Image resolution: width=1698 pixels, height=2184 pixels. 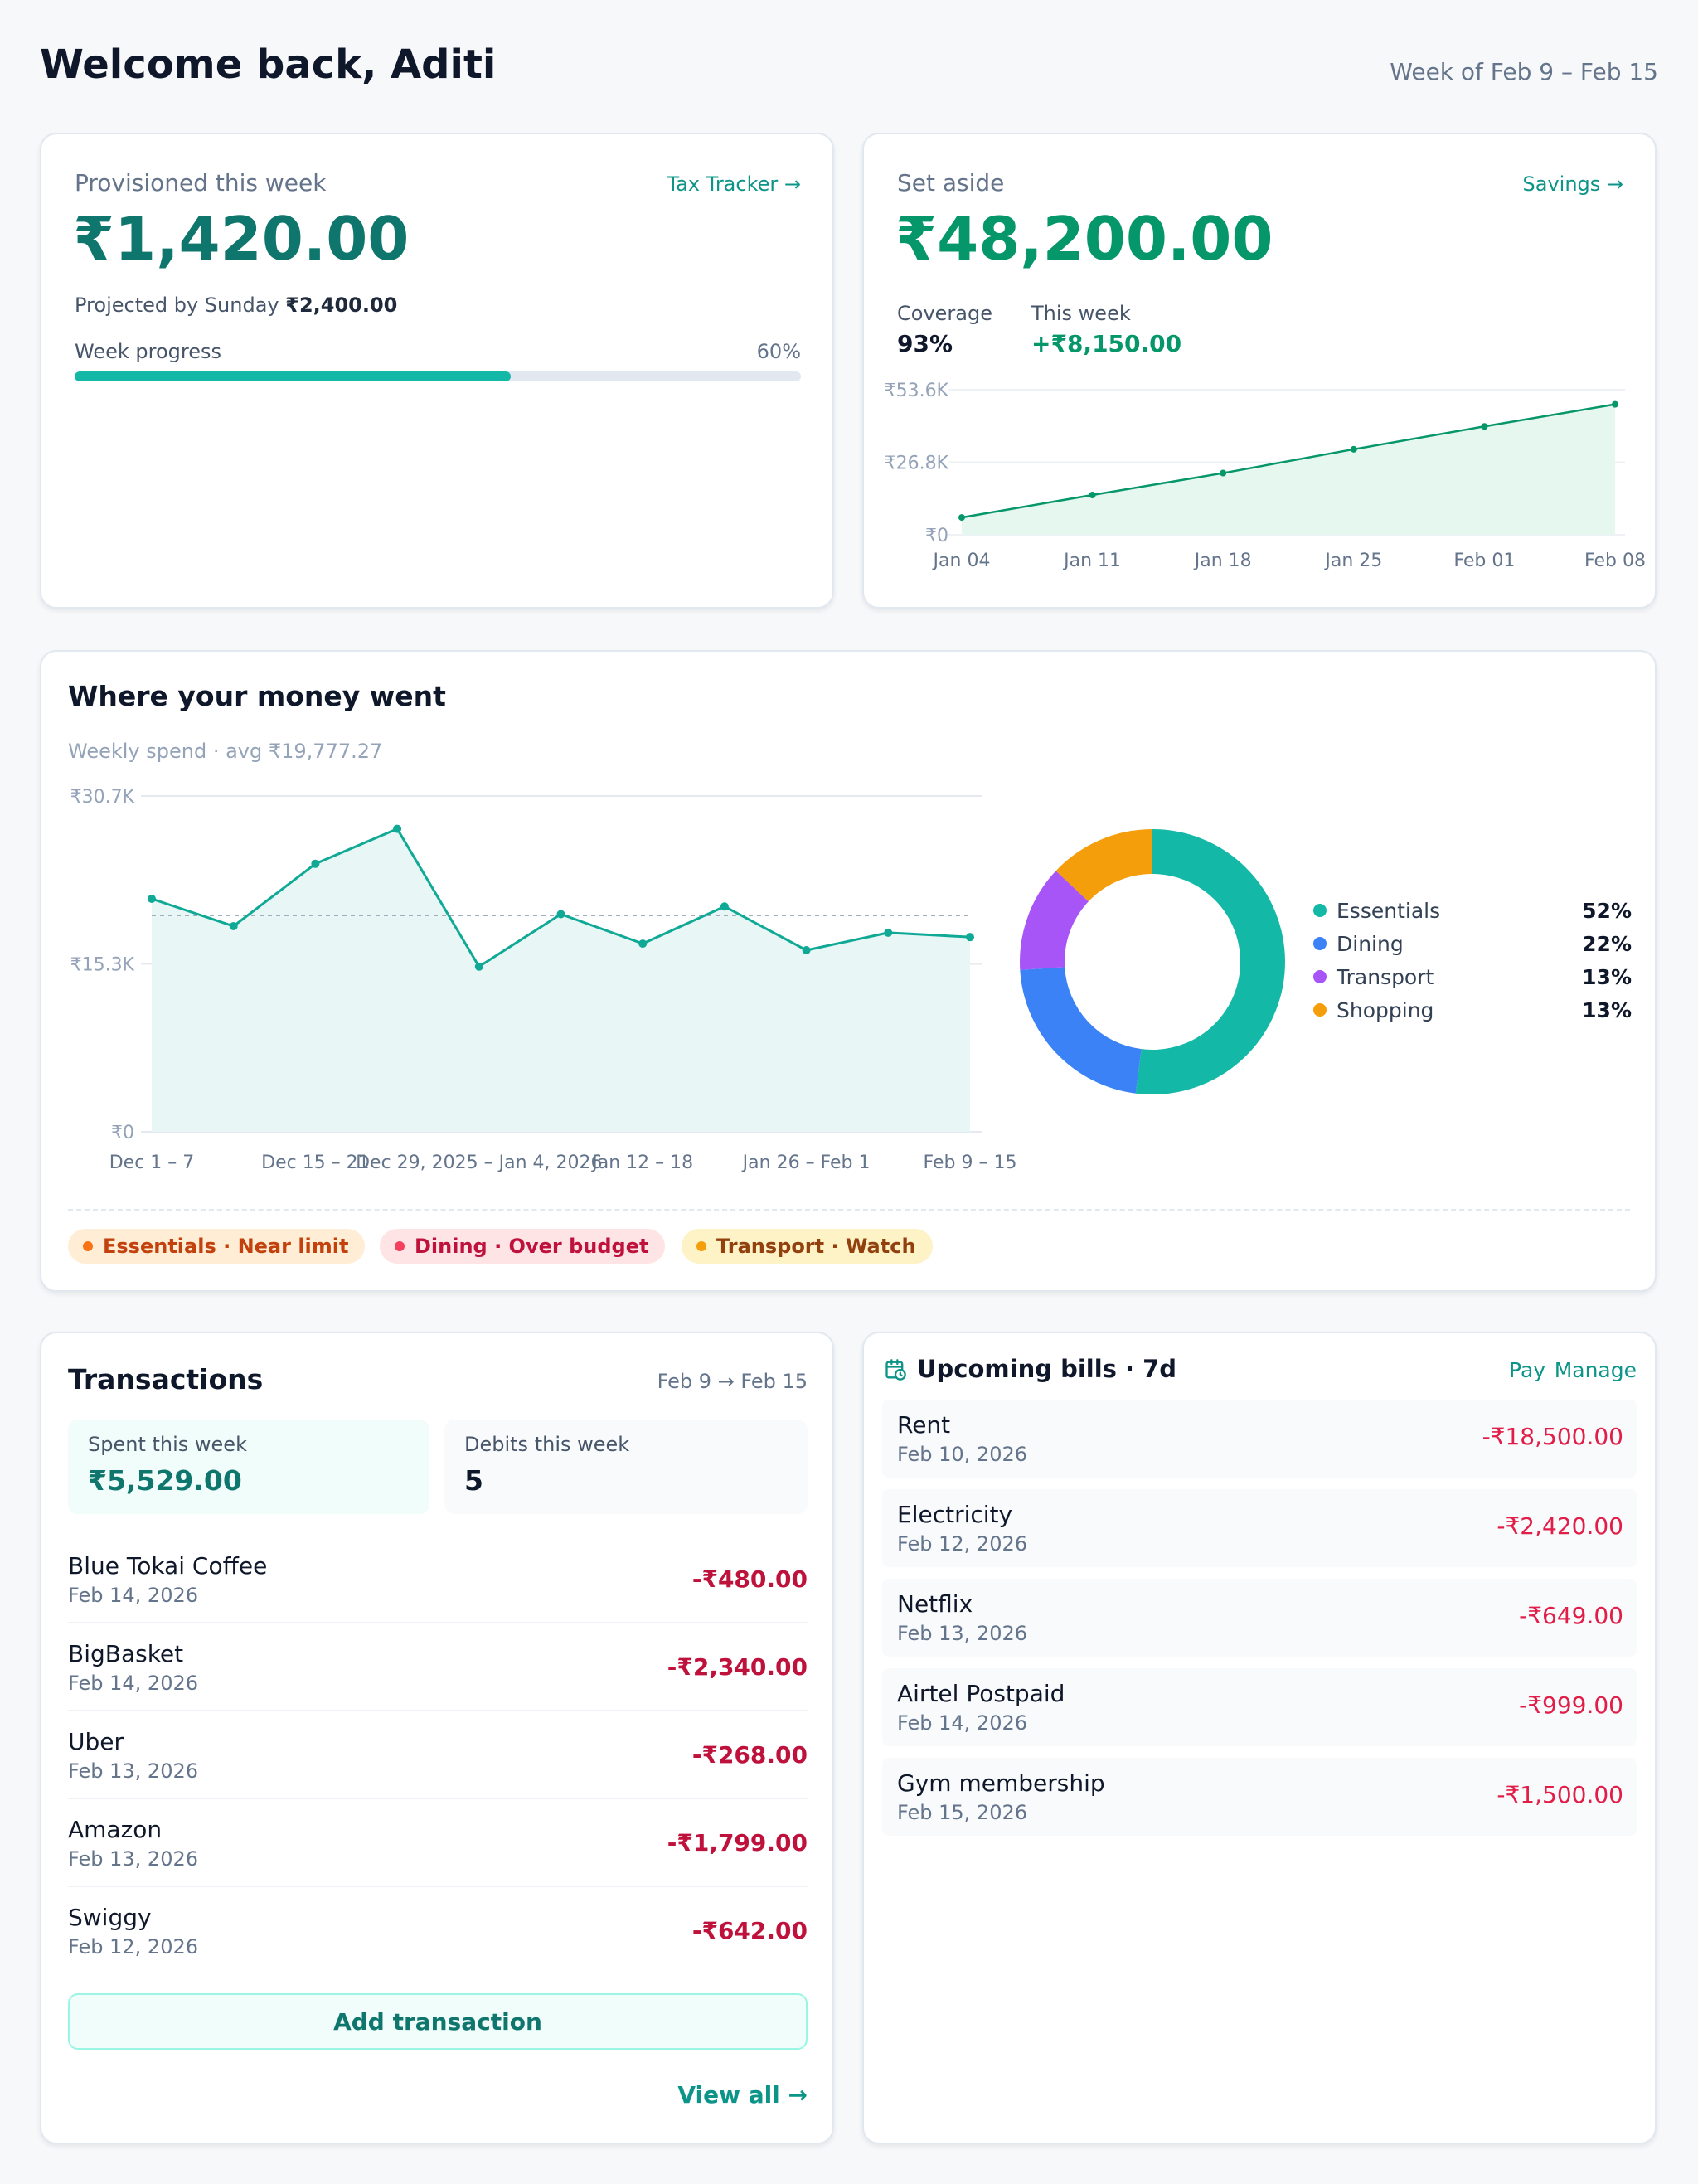 What do you see at coordinates (1259, 1618) in the screenshot?
I see `bill-row: Netflix Feb 13, 2026 -₹649.00` at bounding box center [1259, 1618].